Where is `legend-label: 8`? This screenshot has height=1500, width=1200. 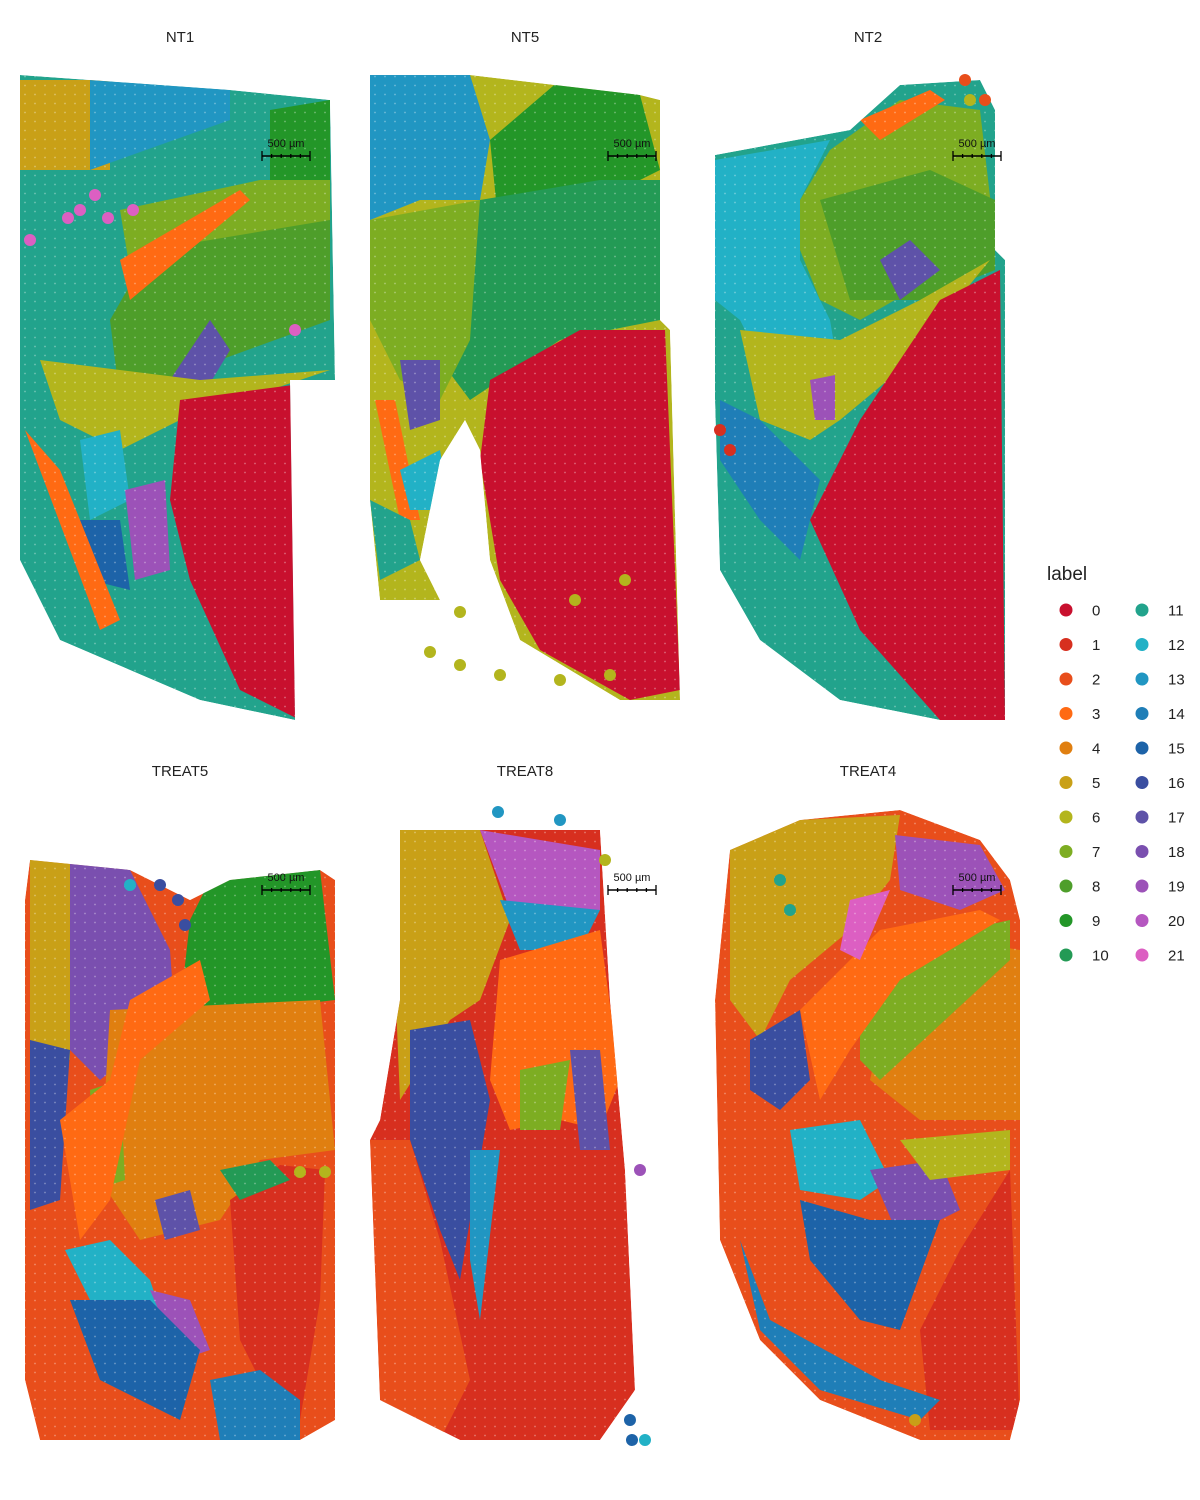
legend-label: 8 is located at coordinates (1096, 887).